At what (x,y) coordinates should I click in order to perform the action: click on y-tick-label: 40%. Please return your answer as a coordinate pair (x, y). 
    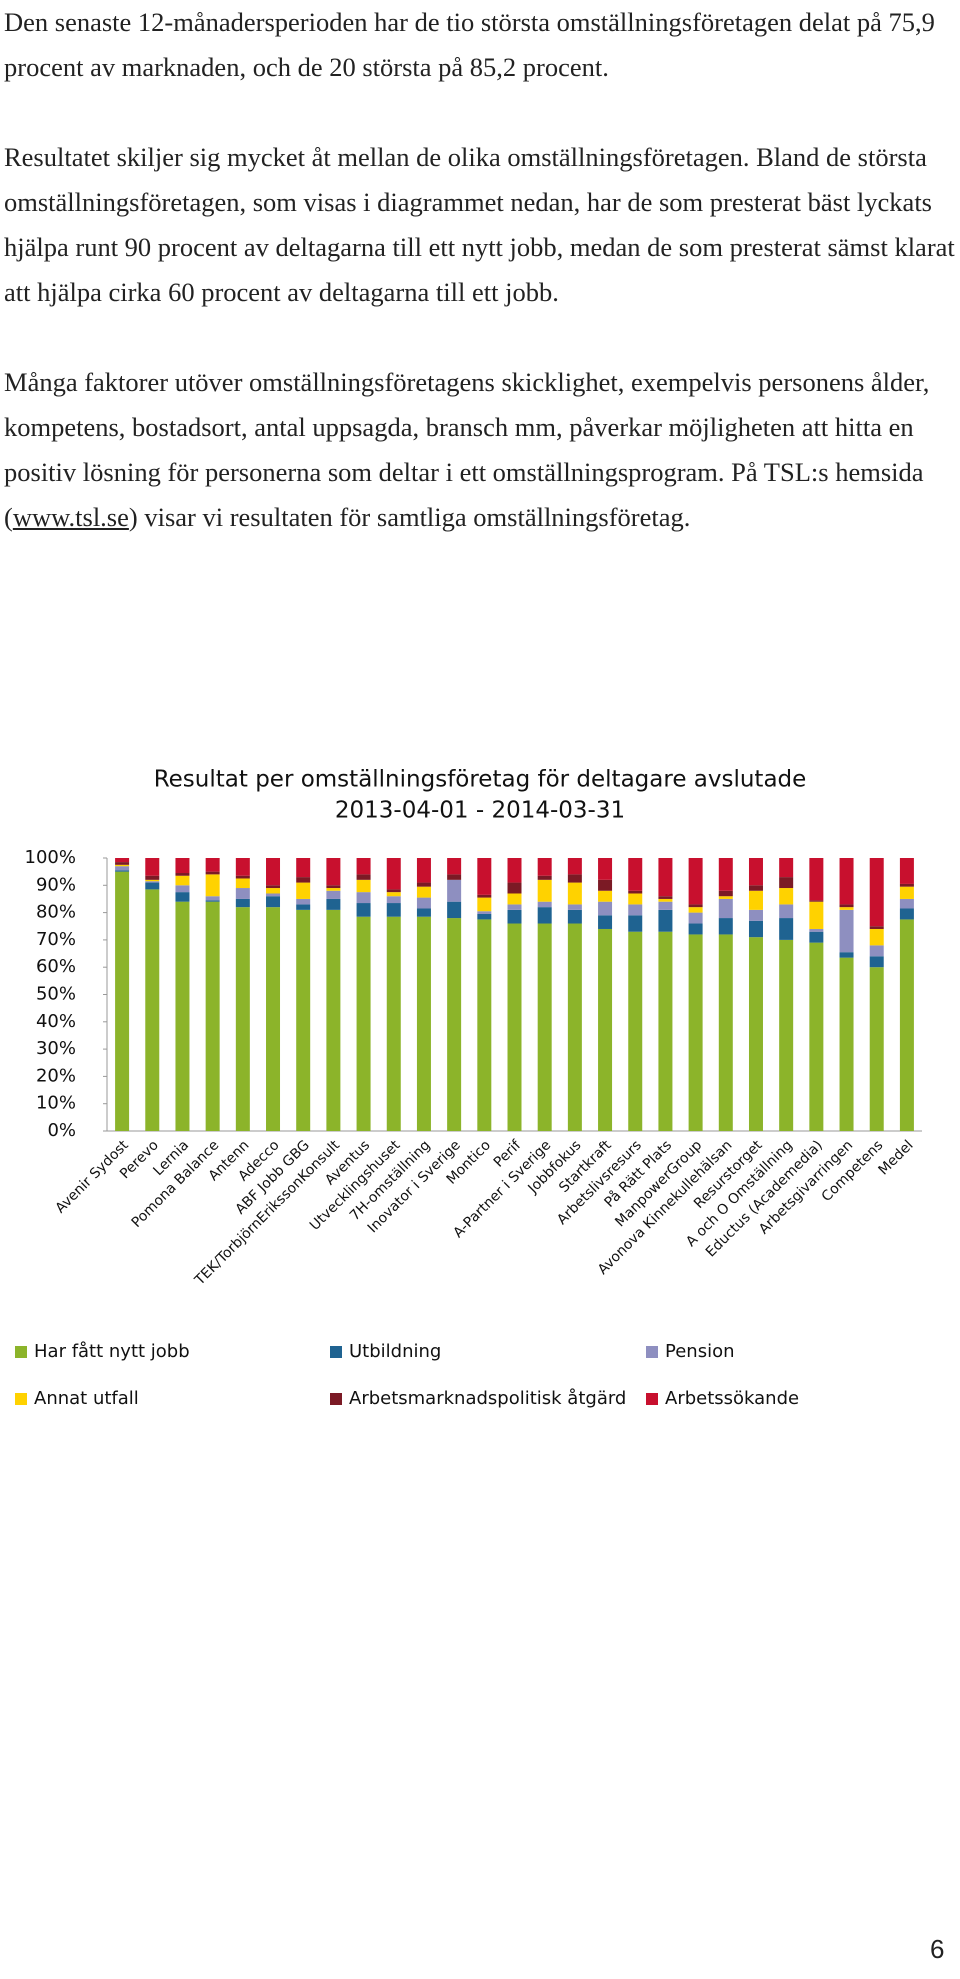
    Looking at the image, I should click on (56, 1021).